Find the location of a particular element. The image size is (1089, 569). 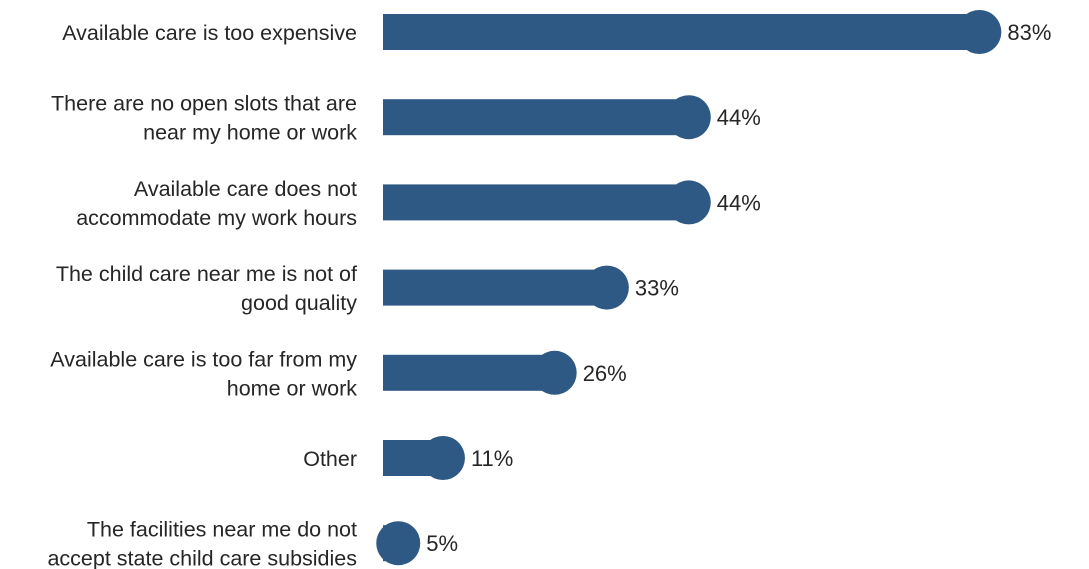

category-label-0-line-0: Available care is too expensive is located at coordinates (209, 33).